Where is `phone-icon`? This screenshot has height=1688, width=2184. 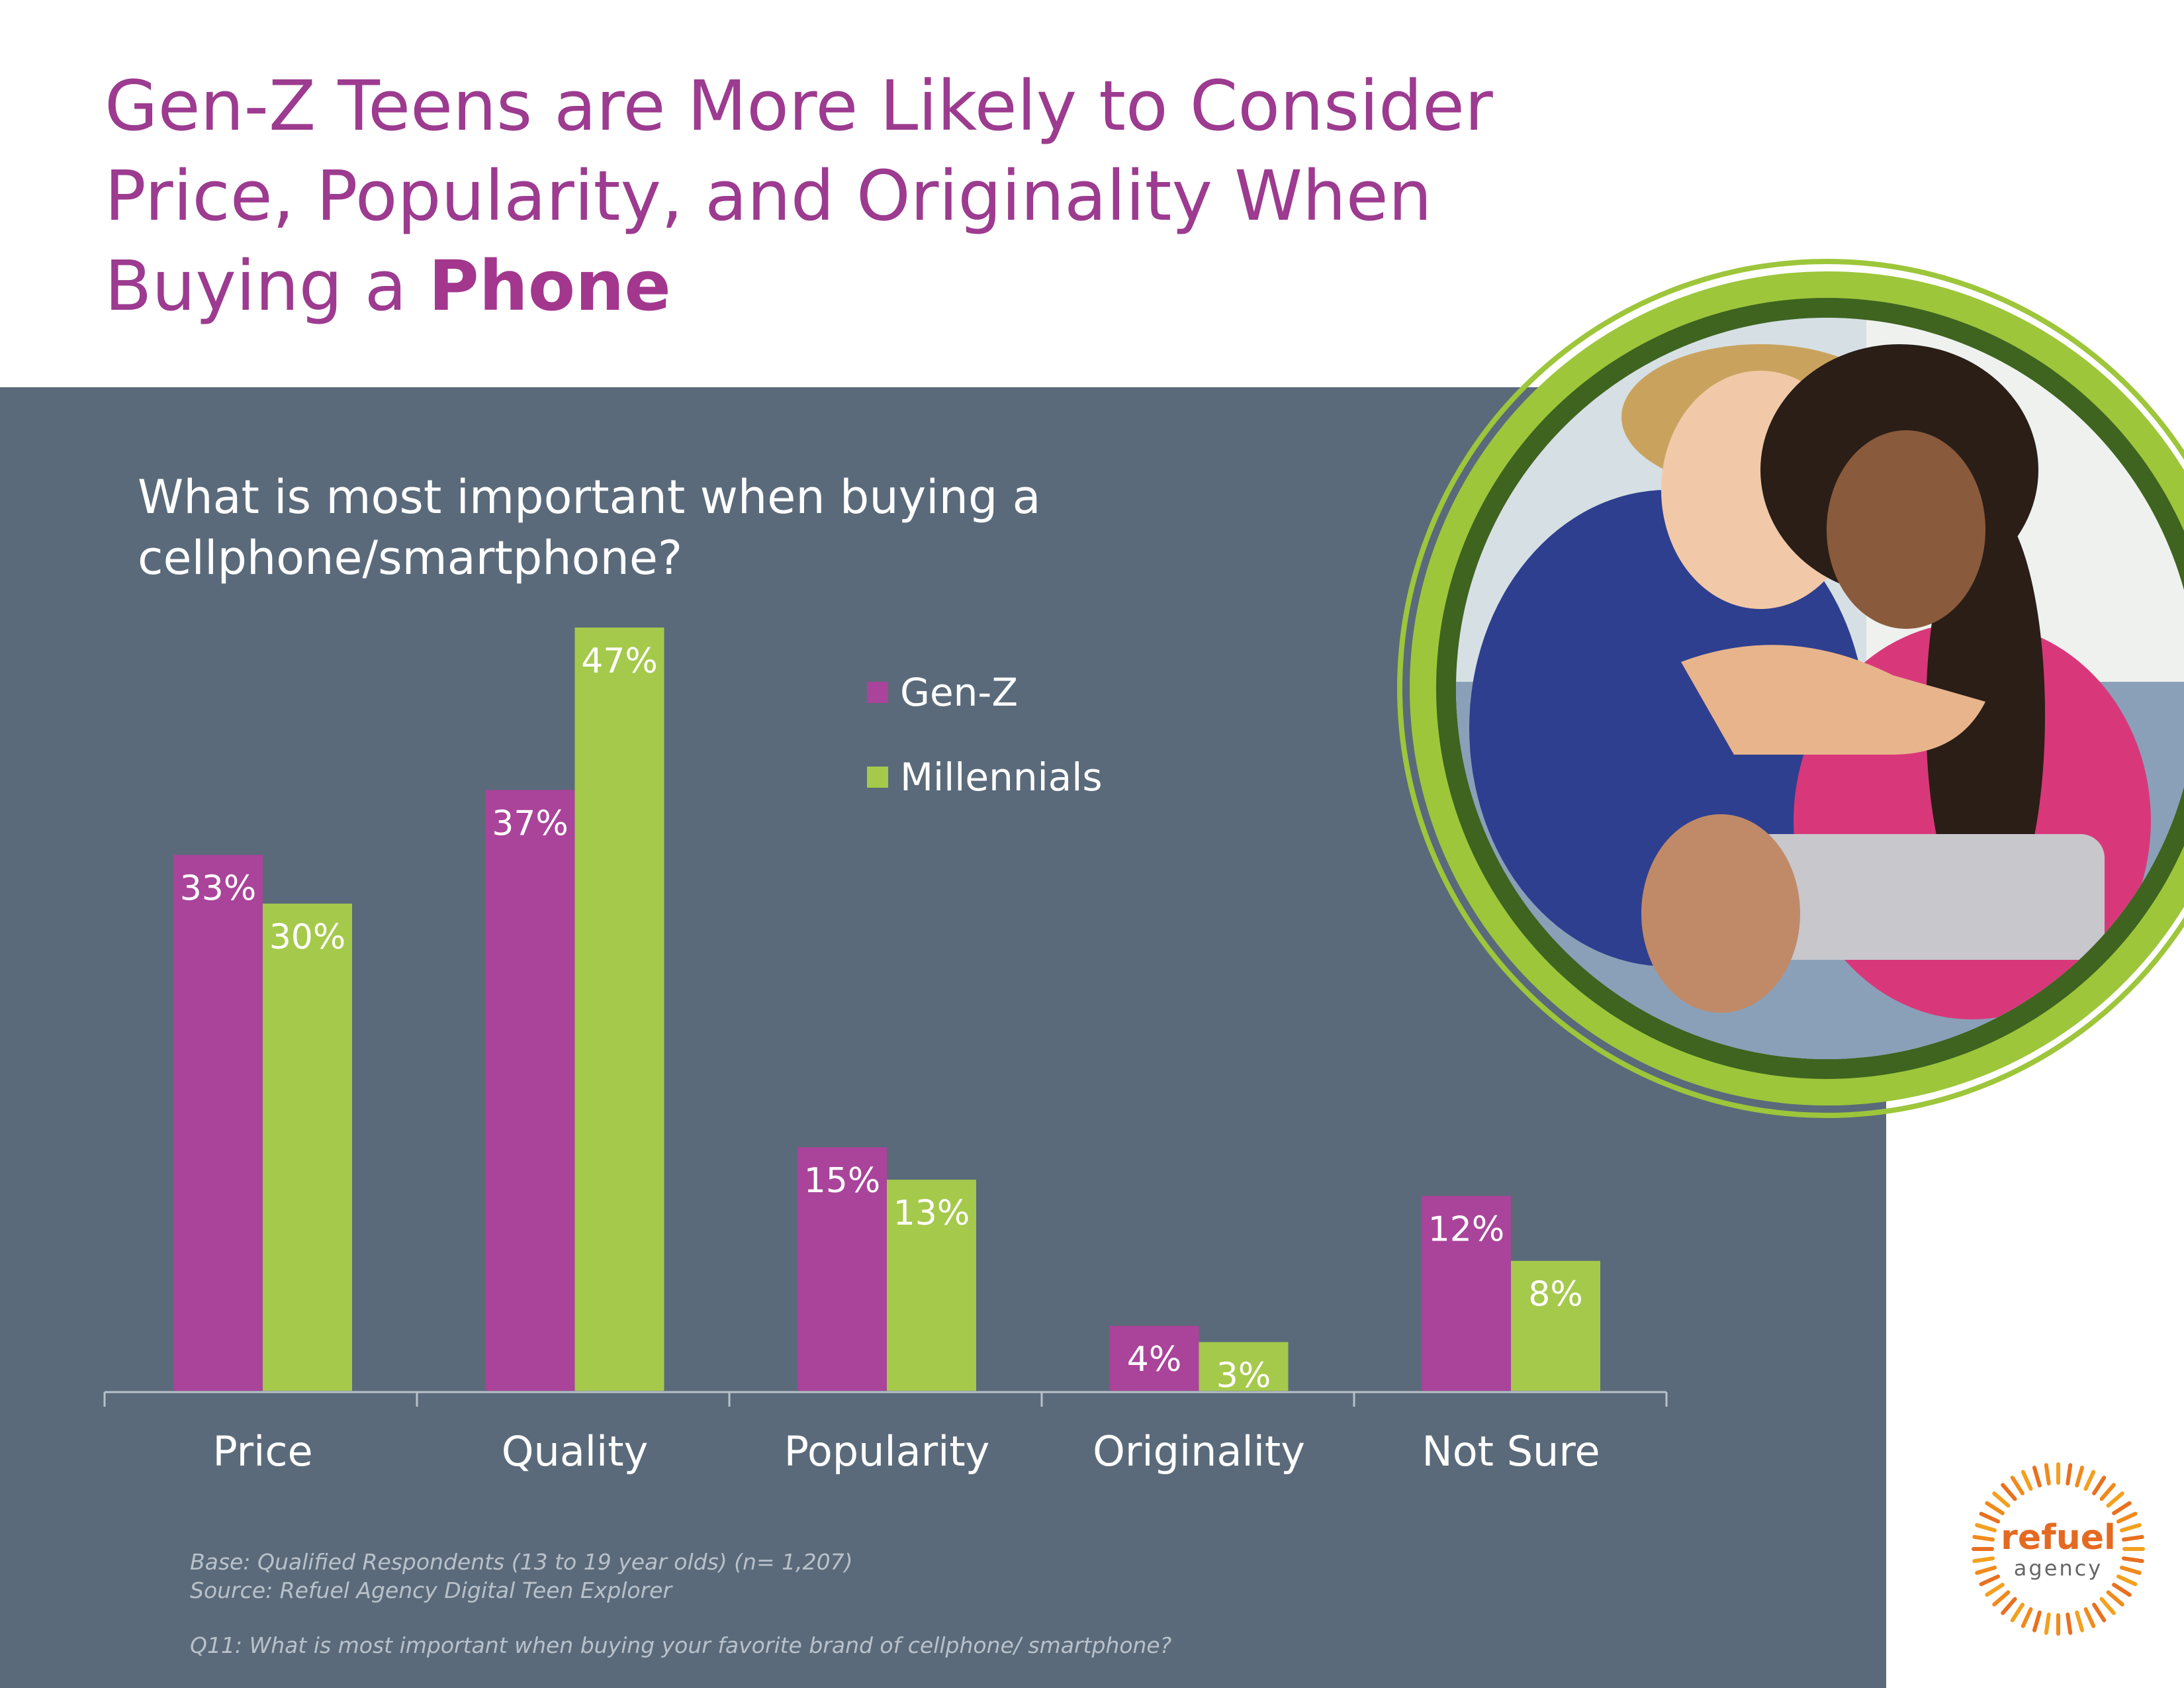 phone-icon is located at coordinates (1926, 897).